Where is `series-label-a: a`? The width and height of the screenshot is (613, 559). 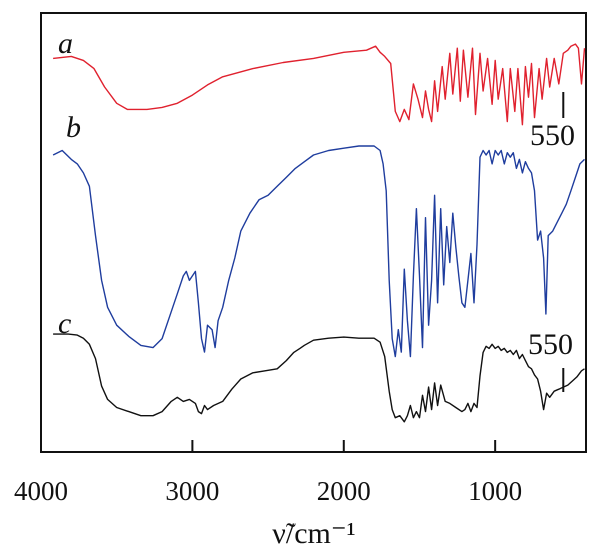
series-label-a: a is located at coordinates (65, 43).